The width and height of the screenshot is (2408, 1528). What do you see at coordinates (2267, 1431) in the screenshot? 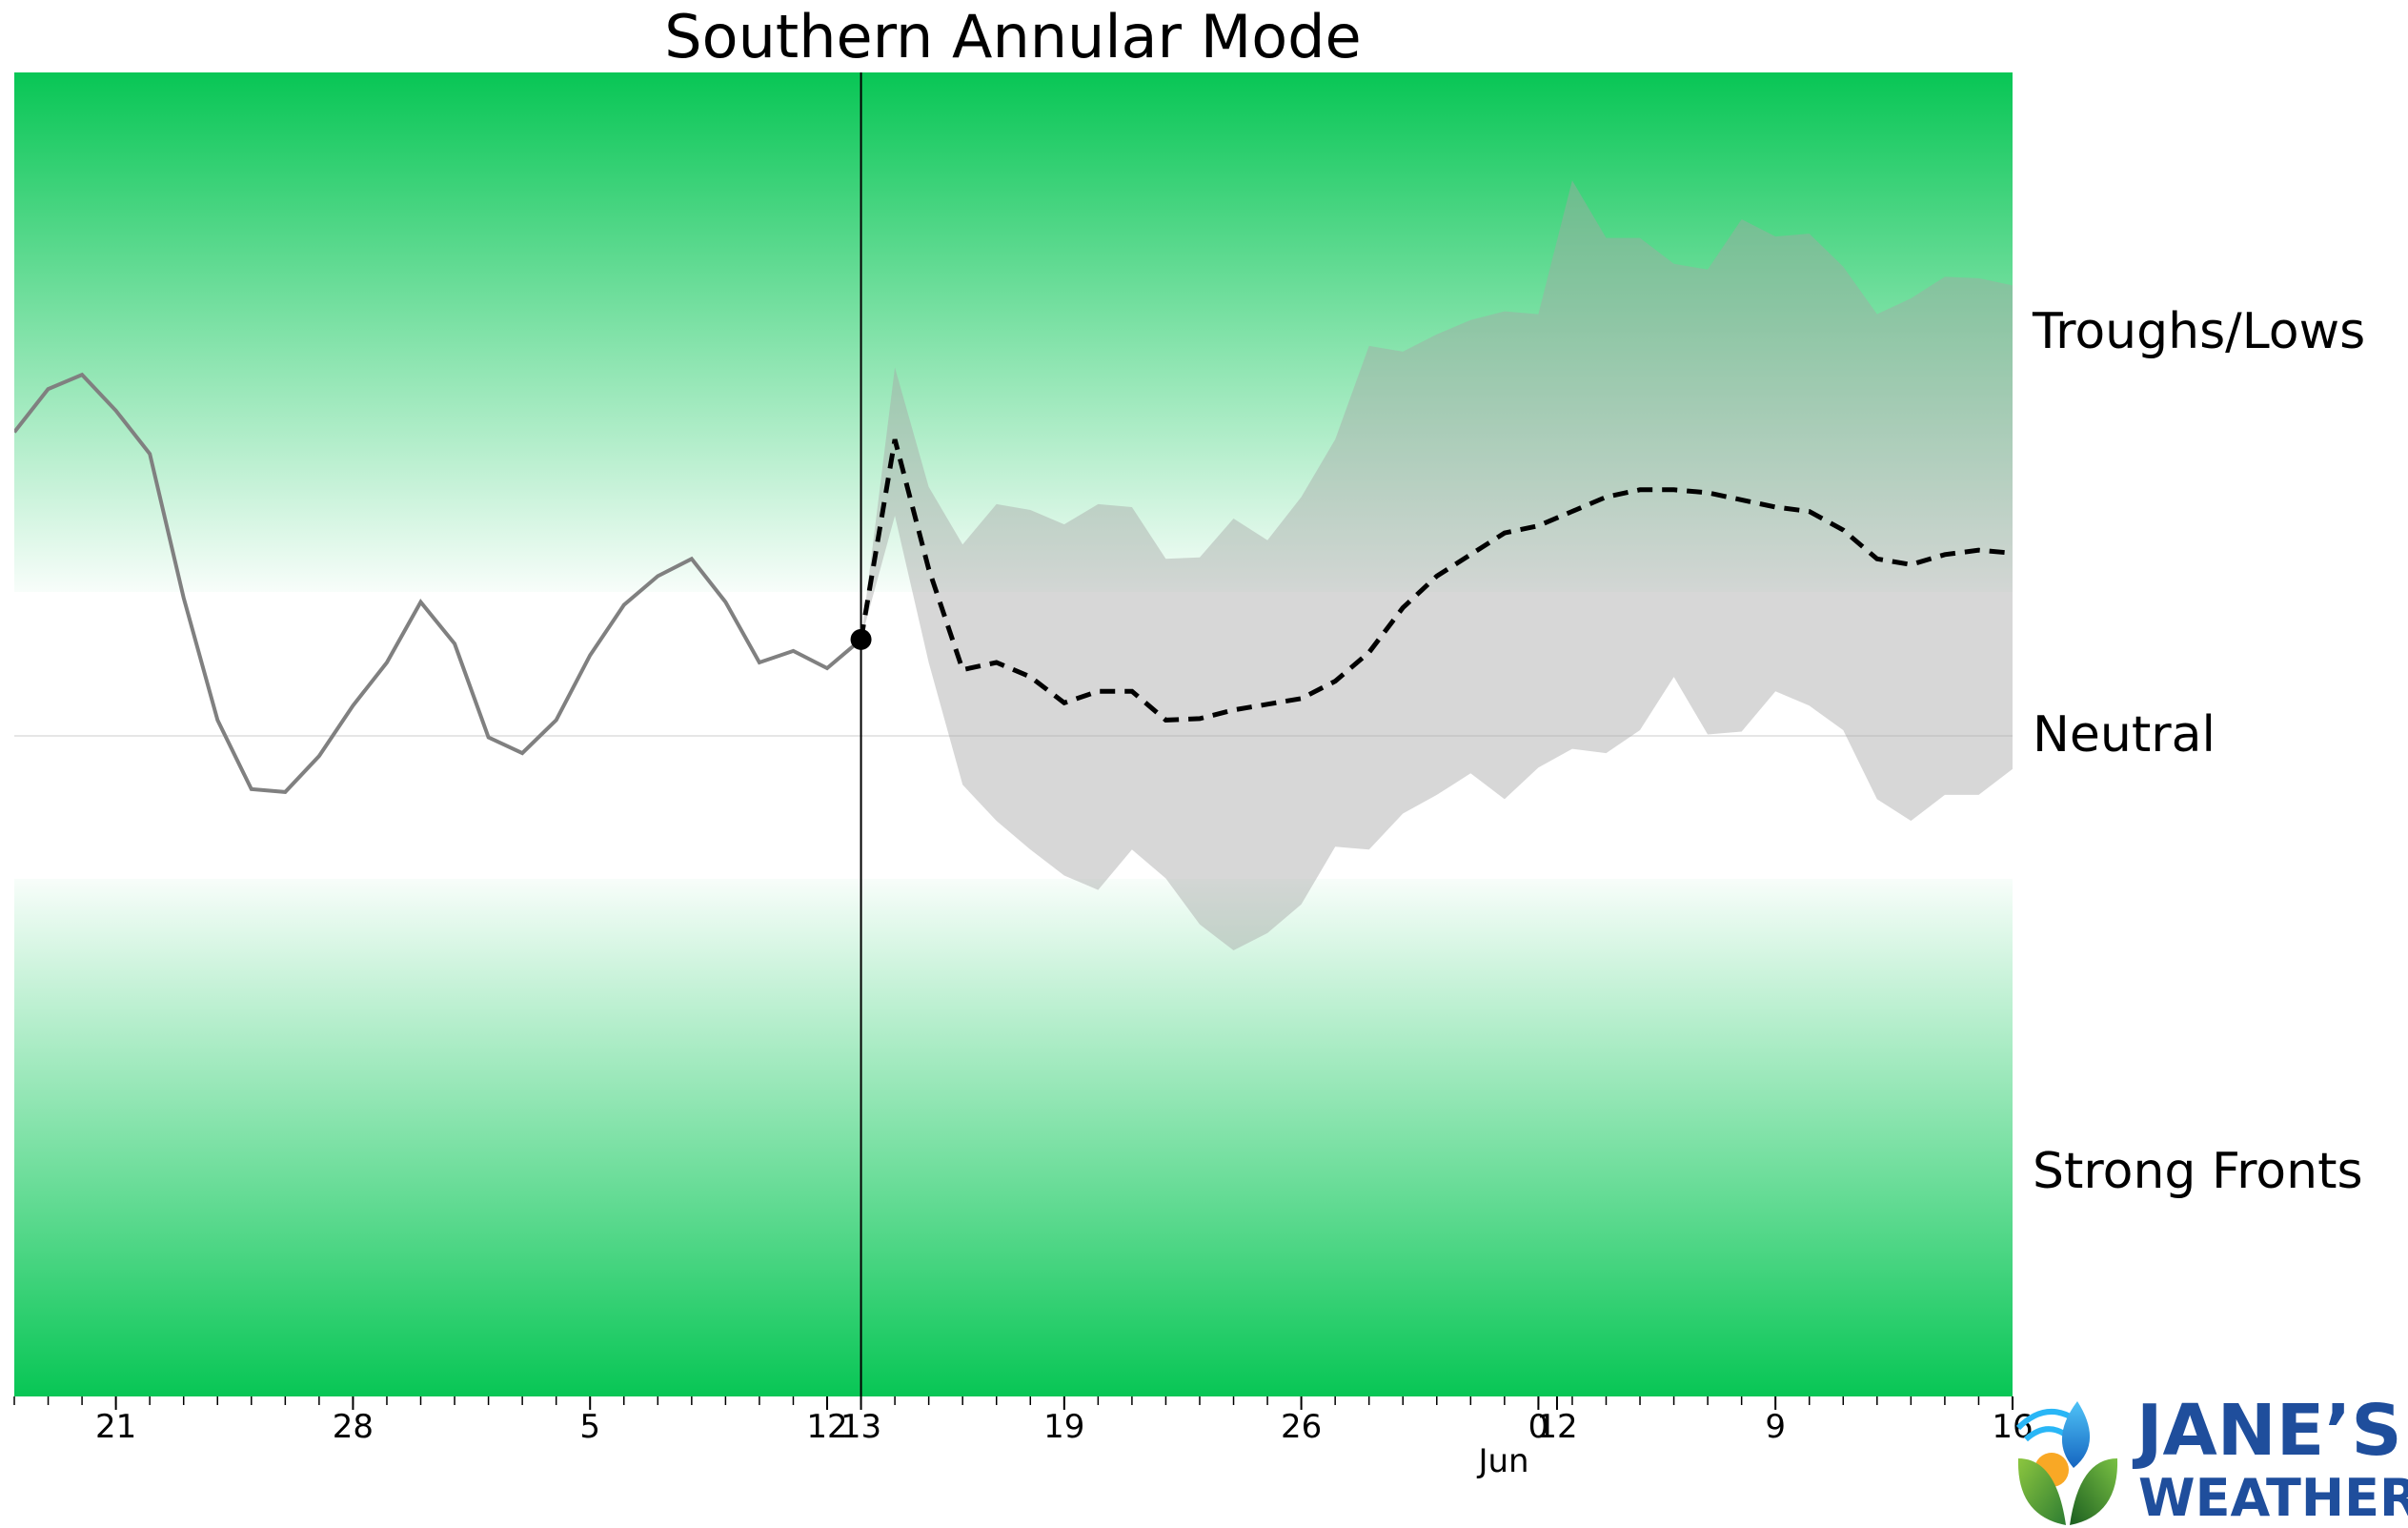
I see `logo-line-1: JANE’S` at bounding box center [2267, 1431].